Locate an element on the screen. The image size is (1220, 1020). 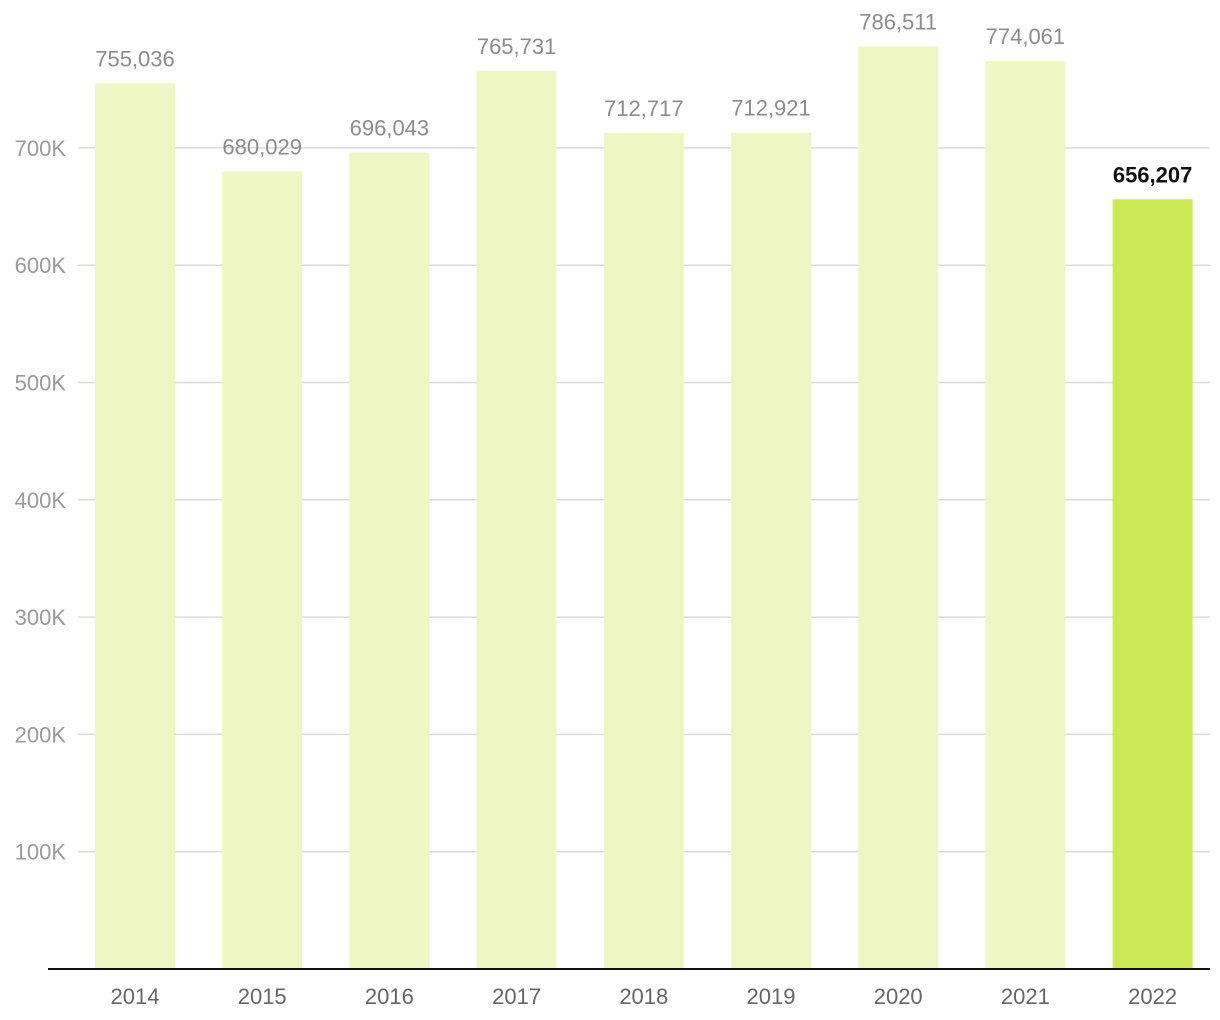
bar-2021 is located at coordinates (1025, 515).